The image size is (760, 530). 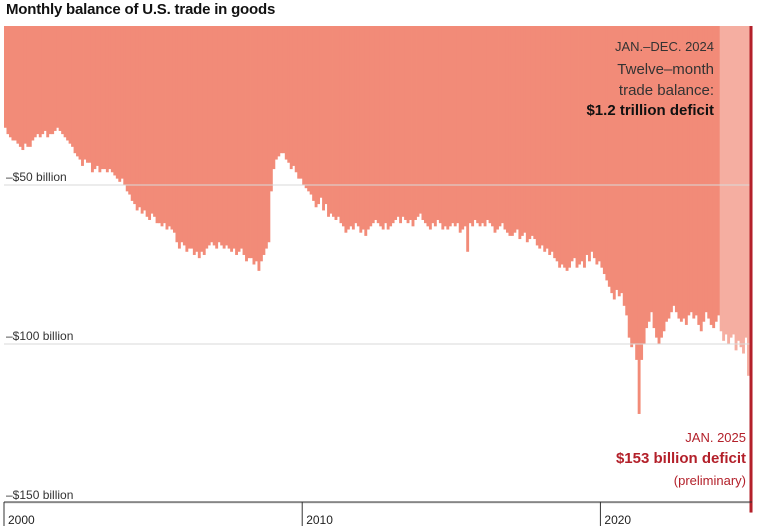 I want to click on annotation-deficit-12mo: $1.2 trillion deficit, so click(x=650, y=110).